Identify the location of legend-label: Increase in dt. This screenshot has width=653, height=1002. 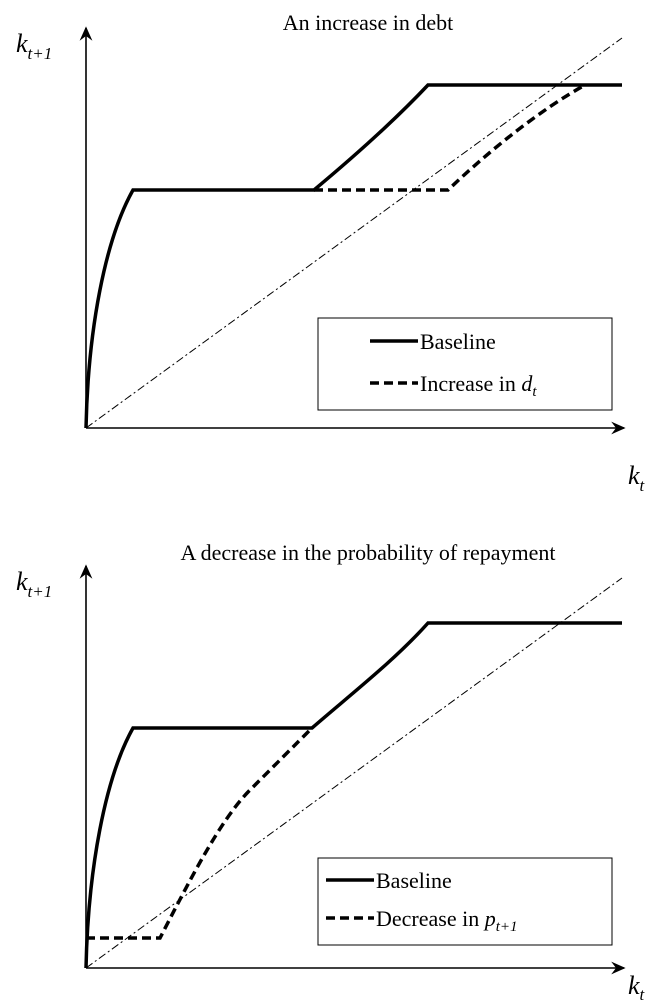
(478, 385).